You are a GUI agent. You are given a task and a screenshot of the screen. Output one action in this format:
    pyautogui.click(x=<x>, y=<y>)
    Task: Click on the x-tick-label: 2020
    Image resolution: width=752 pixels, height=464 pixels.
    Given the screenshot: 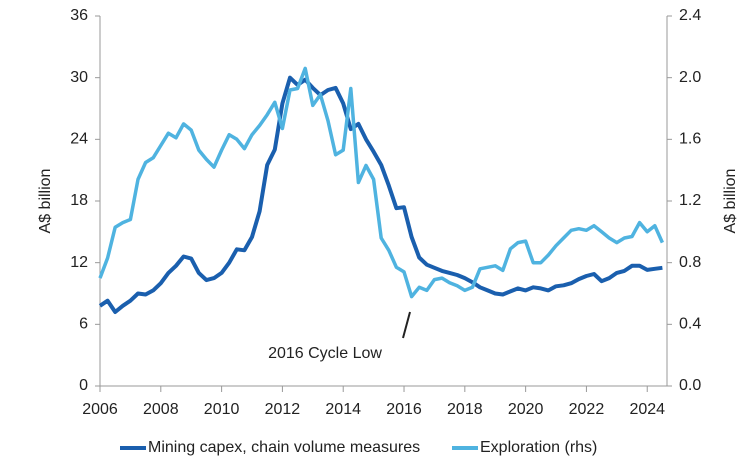 What is the action you would take?
    pyautogui.click(x=526, y=409)
    